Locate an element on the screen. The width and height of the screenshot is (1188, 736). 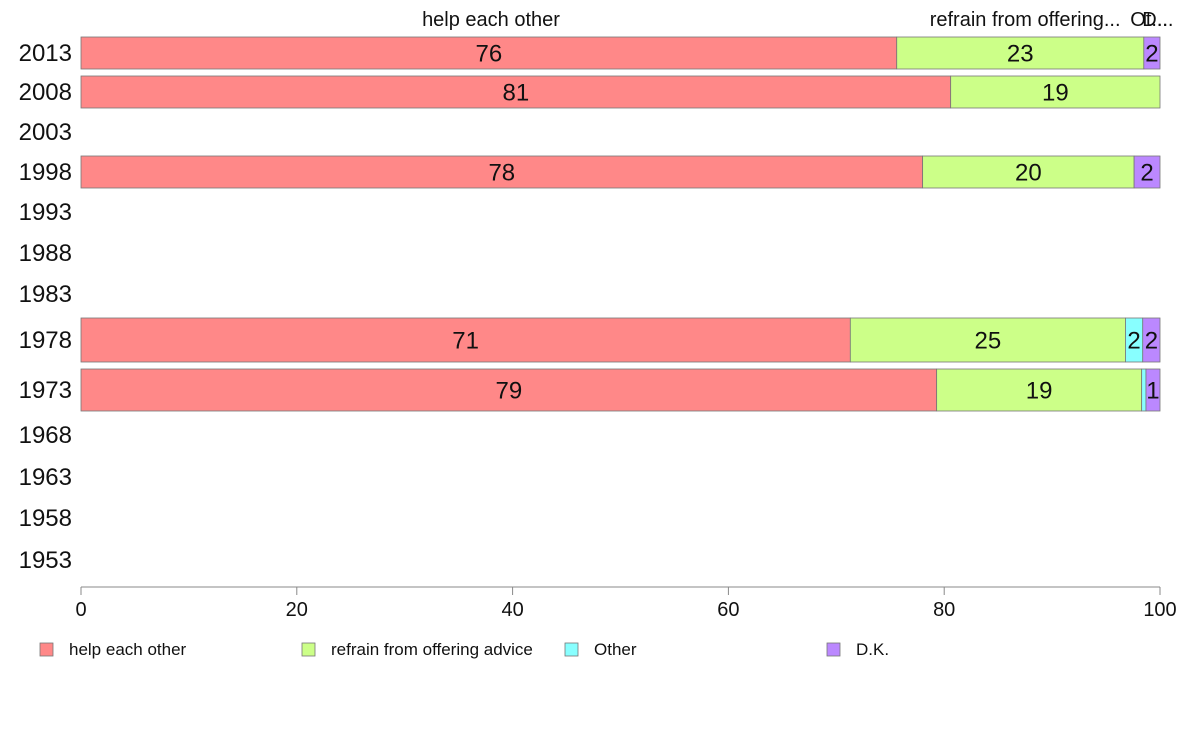
bar-value-label: 71 is located at coordinates (465, 341).